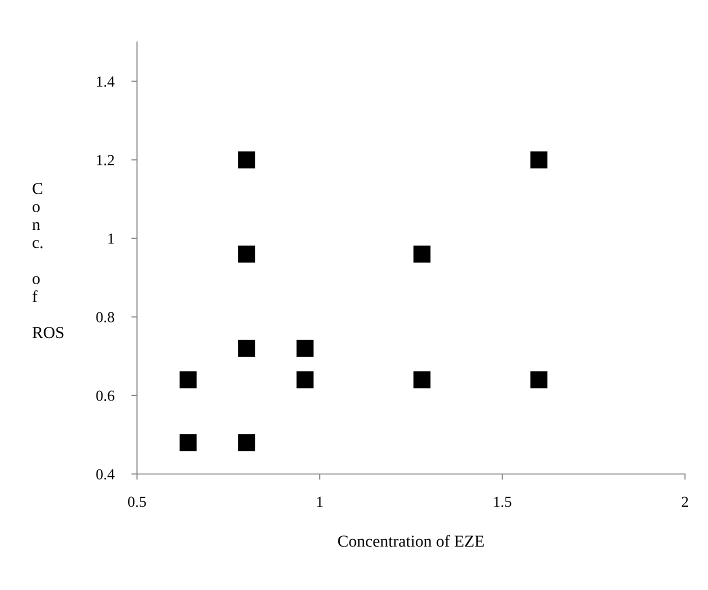 The image size is (708, 590). Describe the element at coordinates (111, 239) in the screenshot. I see `y-tick-label: 1` at that location.